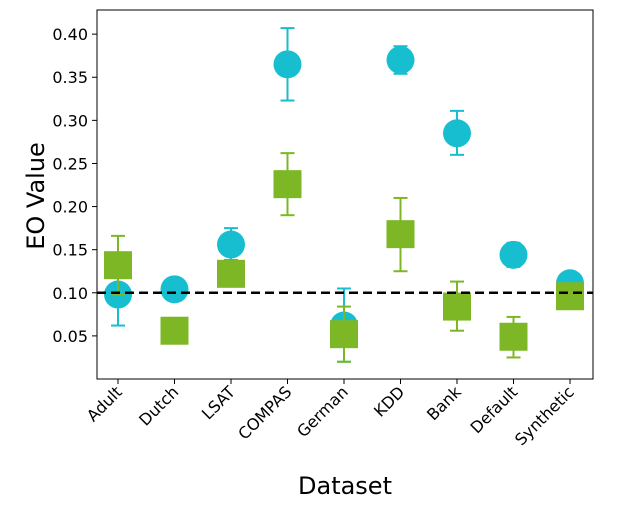 Image resolution: width=619 pixels, height=511 pixels. I want to click on y-tick-label: 0.25, so click(70, 163).